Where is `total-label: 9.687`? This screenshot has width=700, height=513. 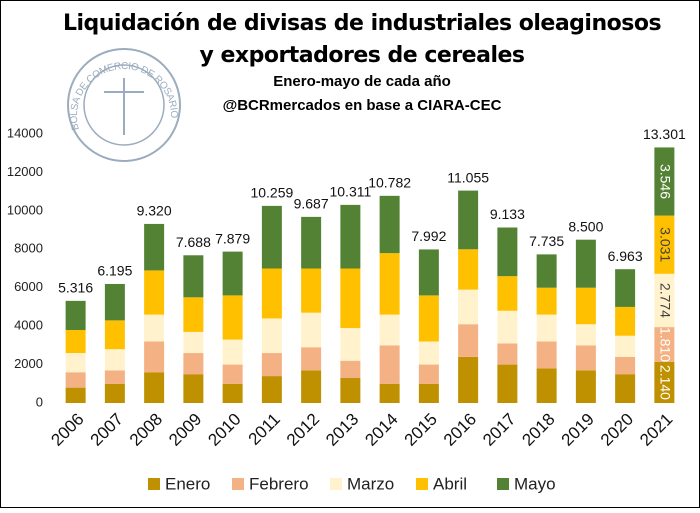 total-label: 9.687 is located at coordinates (311, 204).